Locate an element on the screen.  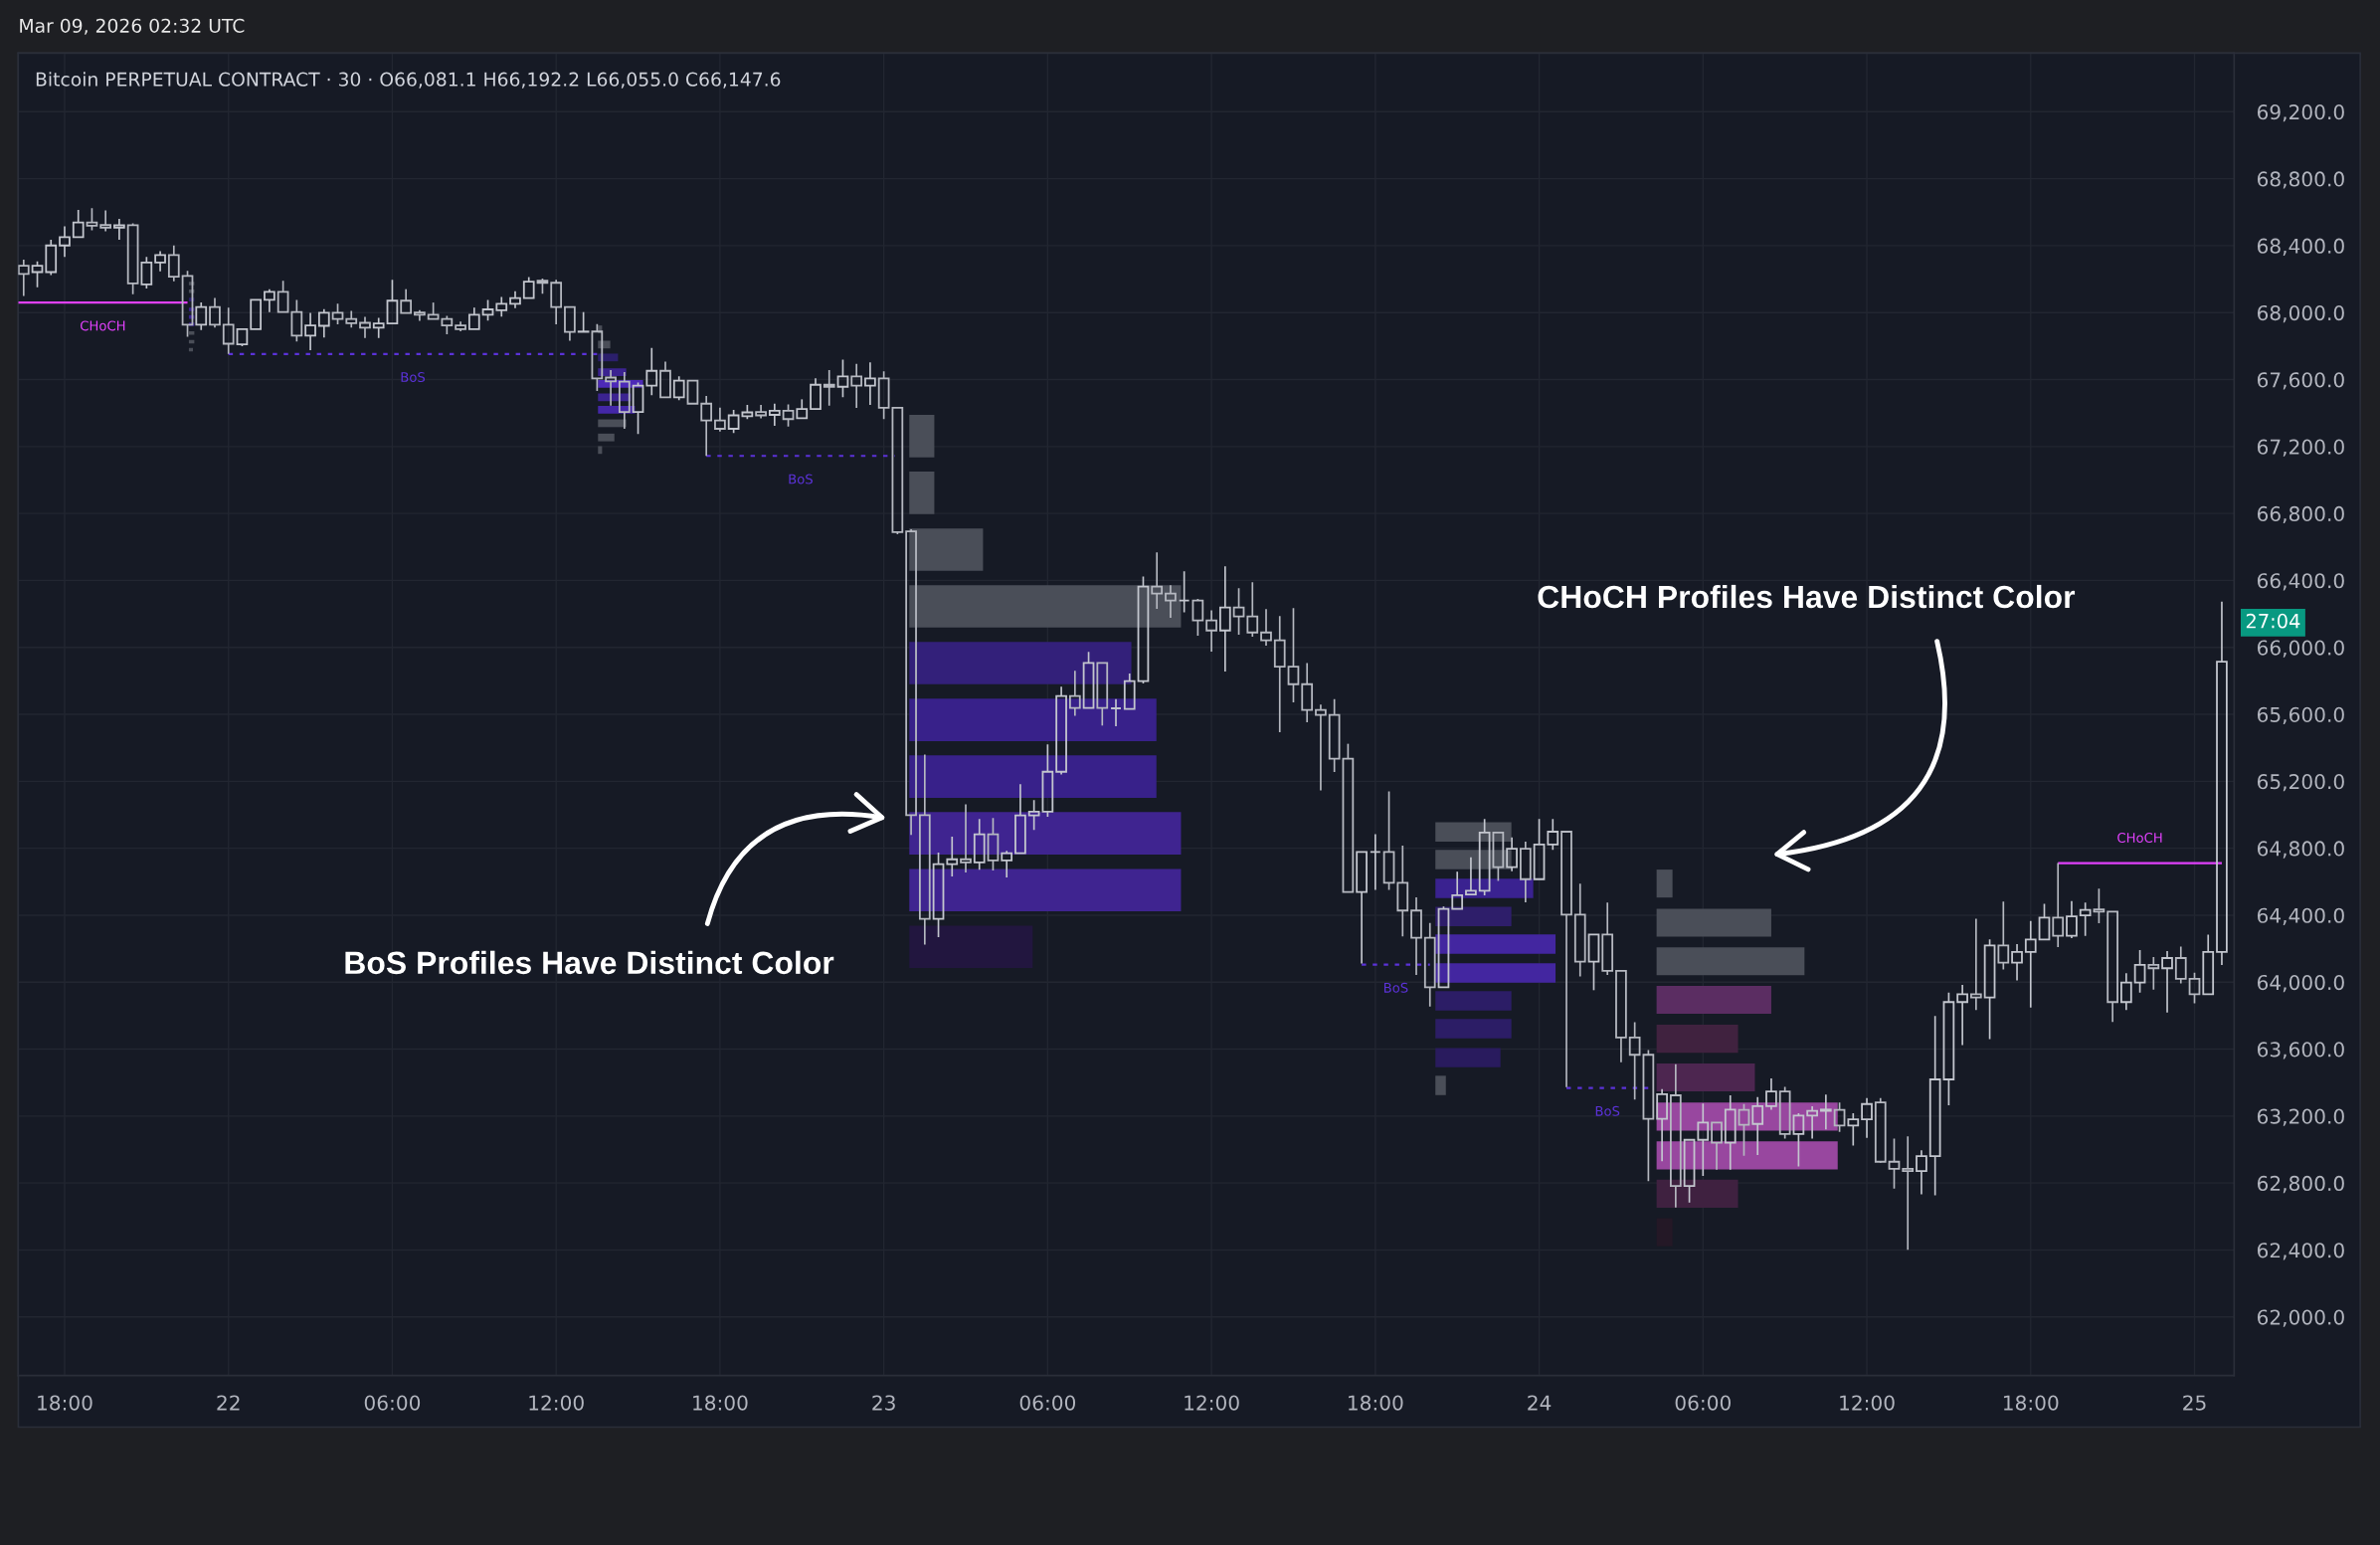
x-tick-label: 23 is located at coordinates (883, 1403).